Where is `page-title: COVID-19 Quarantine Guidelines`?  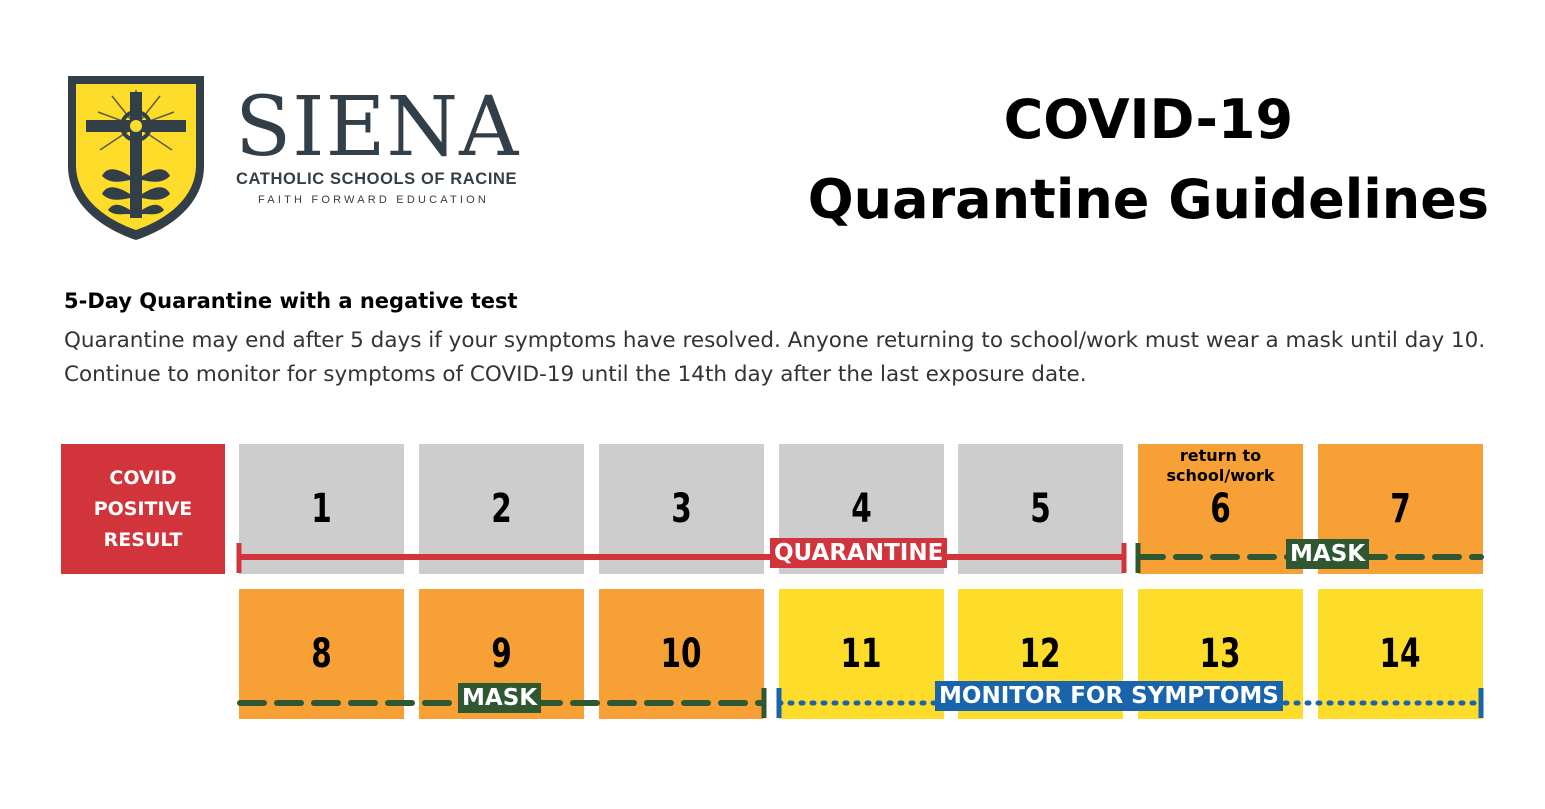
page-title: COVID-19 Quarantine Guidelines is located at coordinates (1148, 160).